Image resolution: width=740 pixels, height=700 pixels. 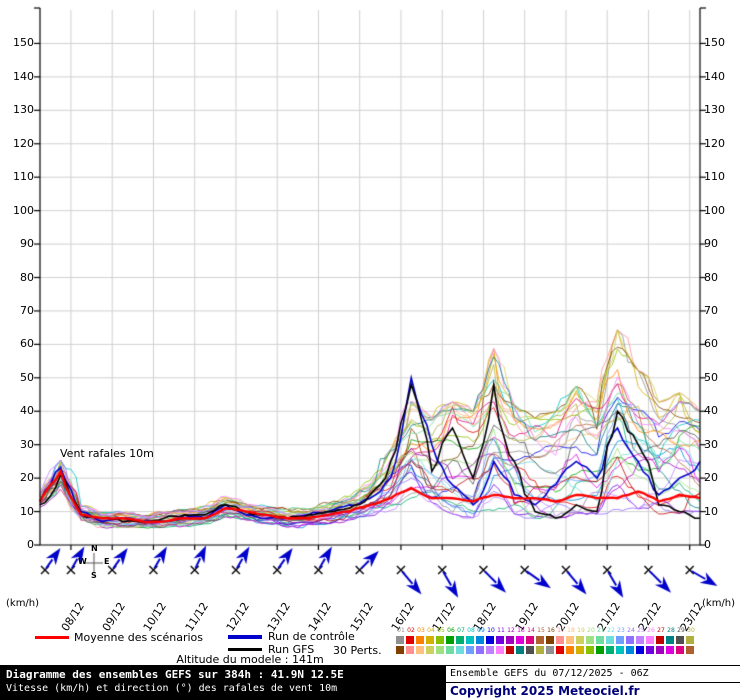 What do you see at coordinates (601, 630) in the screenshot?
I see `pert-number: 21` at bounding box center [601, 630].